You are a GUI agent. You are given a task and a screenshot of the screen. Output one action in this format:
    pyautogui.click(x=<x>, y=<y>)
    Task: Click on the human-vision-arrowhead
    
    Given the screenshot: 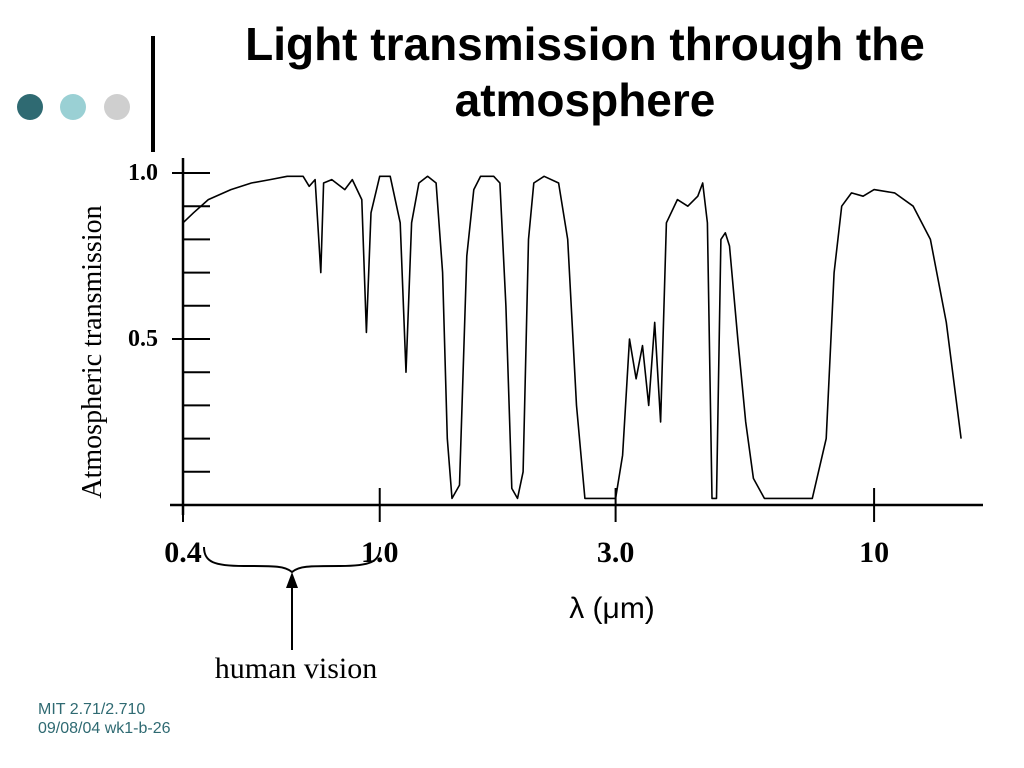 What is the action you would take?
    pyautogui.click(x=292, y=580)
    